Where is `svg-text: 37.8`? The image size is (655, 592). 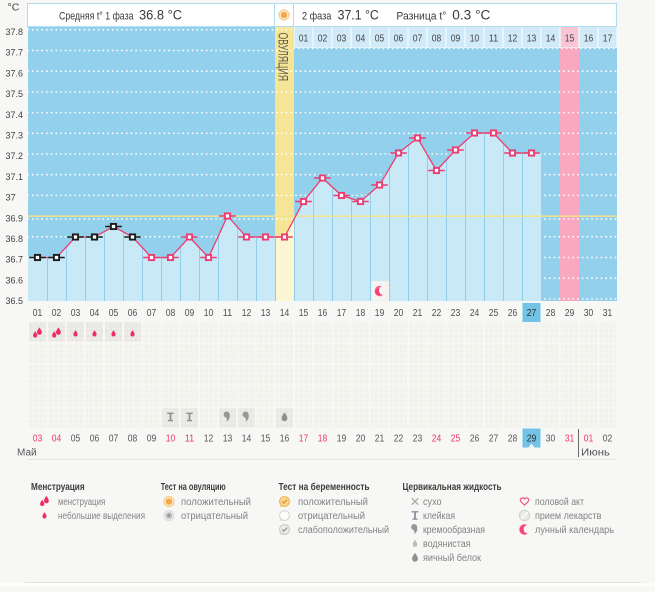 svg-text: 37.8 is located at coordinates (15, 32).